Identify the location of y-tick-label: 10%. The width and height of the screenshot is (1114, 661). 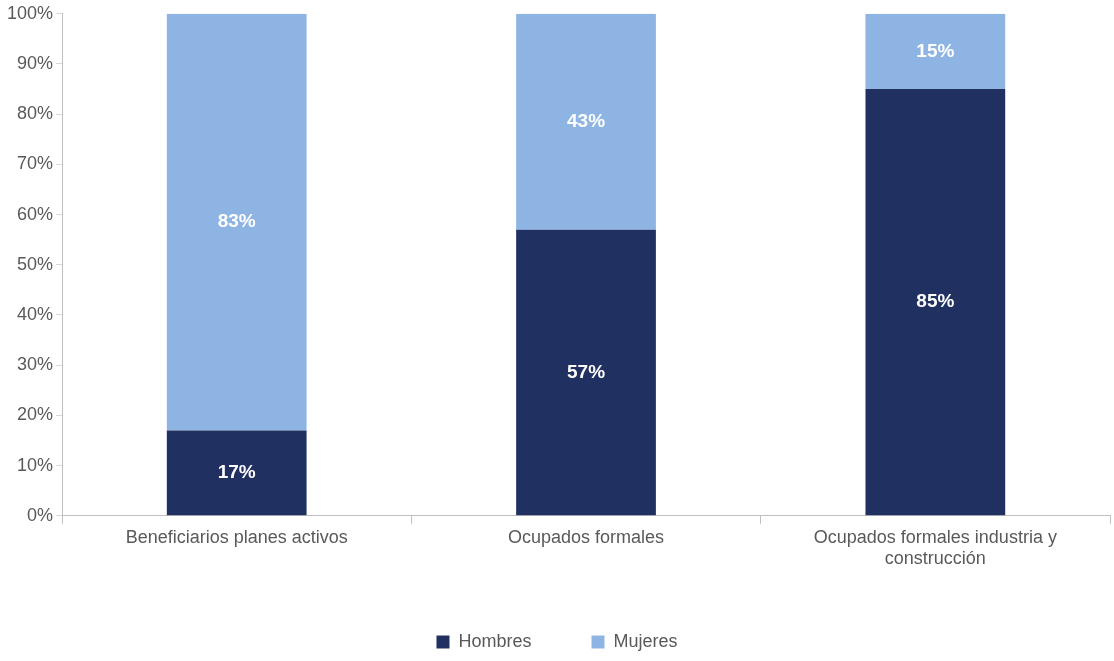
(35, 464).